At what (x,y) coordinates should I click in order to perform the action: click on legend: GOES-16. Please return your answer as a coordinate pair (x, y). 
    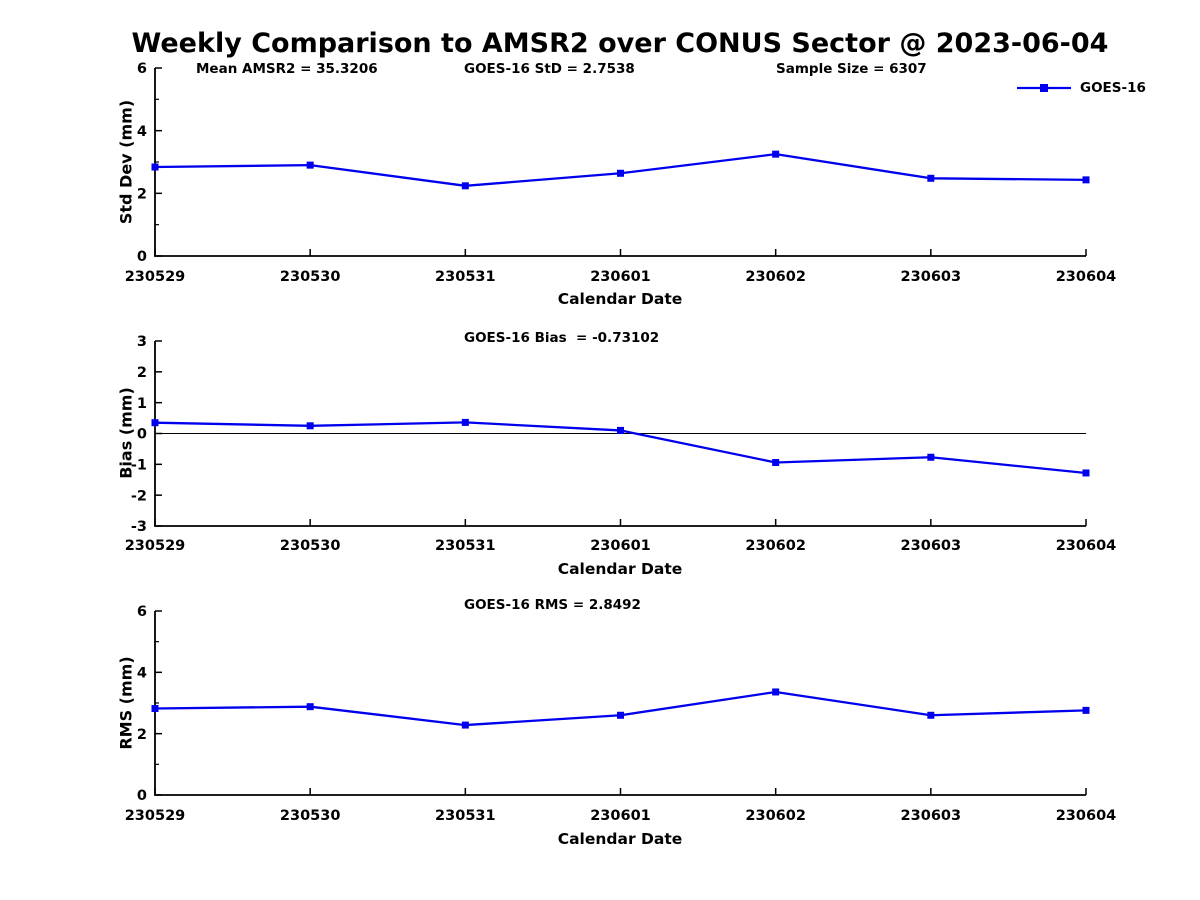
    Looking at the image, I should click on (1081, 88).